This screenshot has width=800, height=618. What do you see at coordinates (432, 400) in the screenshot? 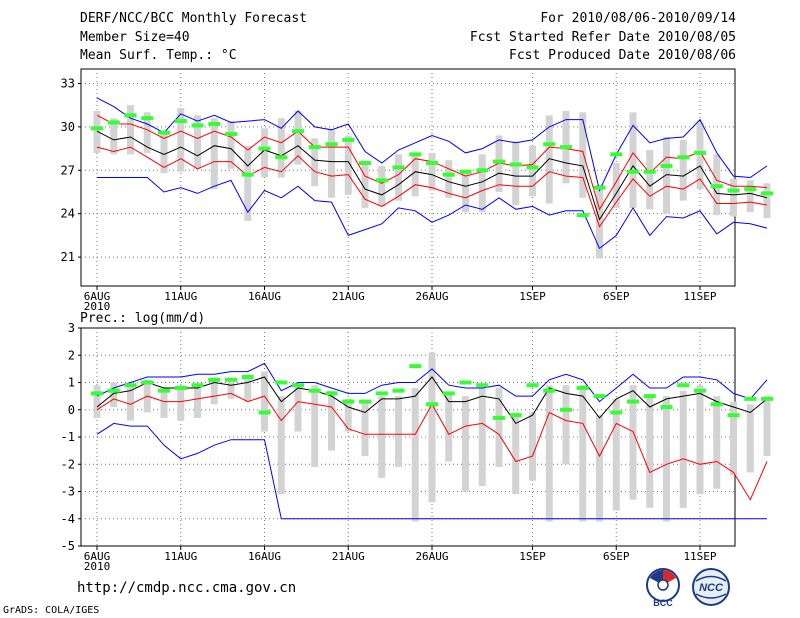
I see `series-mean-line` at bounding box center [432, 400].